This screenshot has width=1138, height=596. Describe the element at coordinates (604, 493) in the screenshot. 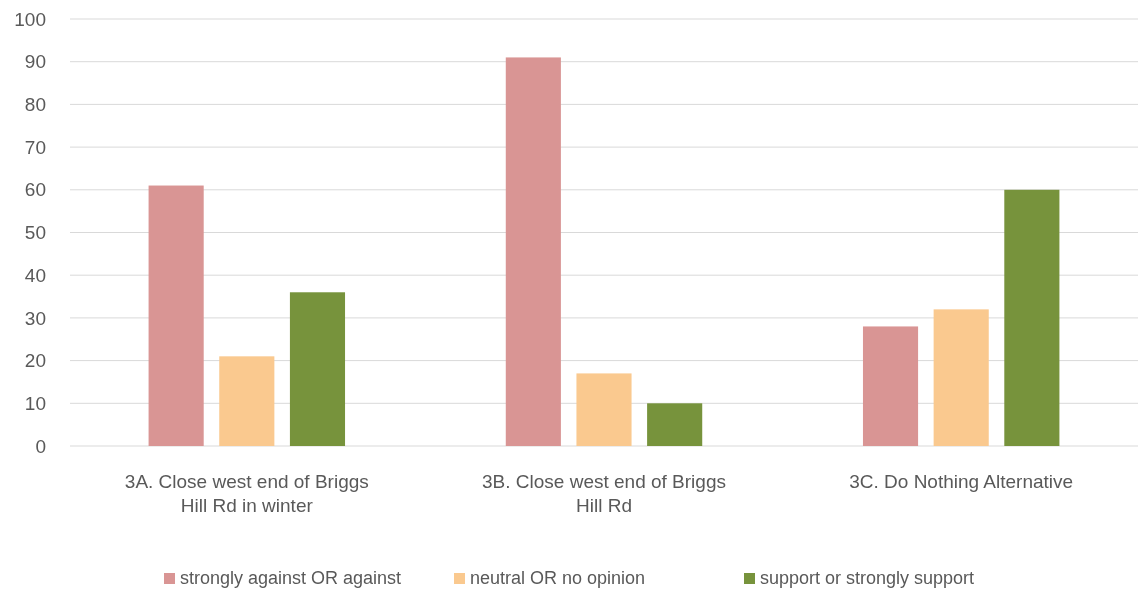

I see `x-tick-label: 3B. Close west end of Briggs Hill Rd` at that location.